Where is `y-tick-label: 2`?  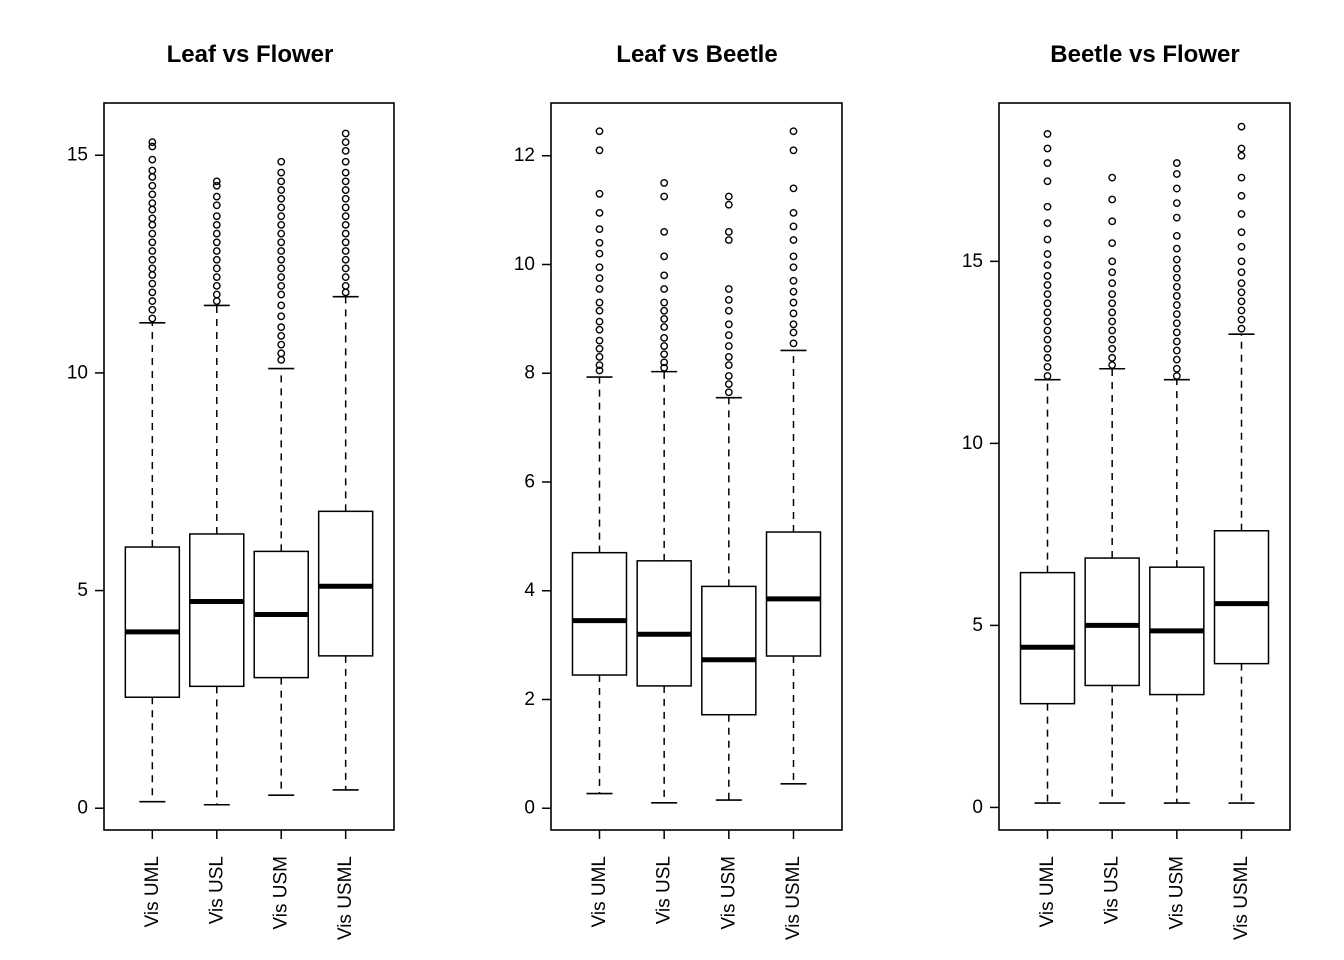 y-tick-label: 2 is located at coordinates (529, 699).